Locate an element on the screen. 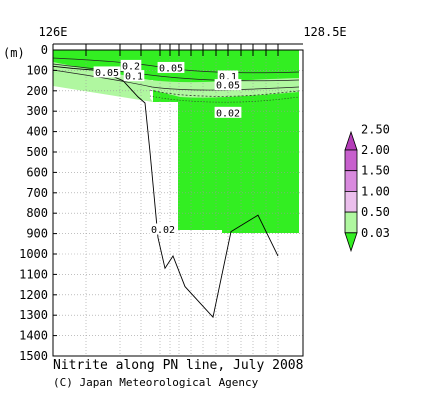 The width and height of the screenshot is (430, 405). contour-0.1 is located at coordinates (176, 72).